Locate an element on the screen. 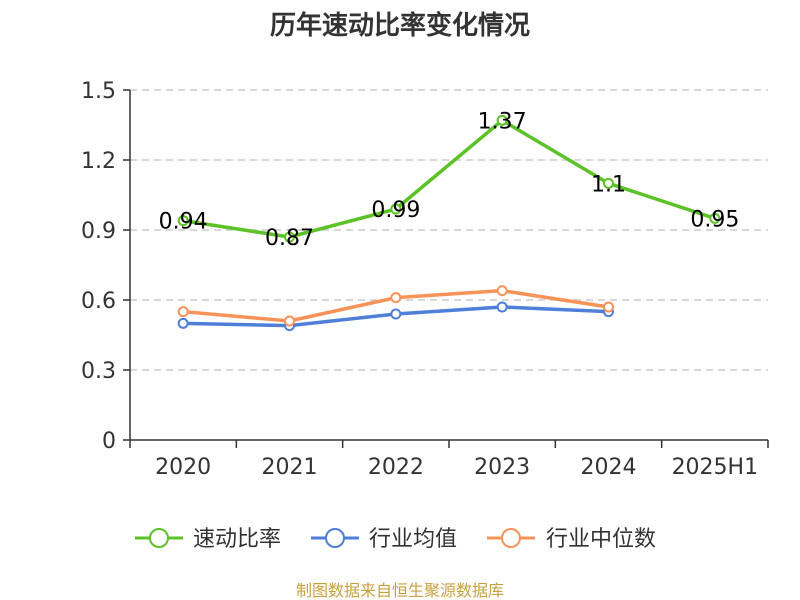  x-tick-label: 2021 is located at coordinates (290, 467).